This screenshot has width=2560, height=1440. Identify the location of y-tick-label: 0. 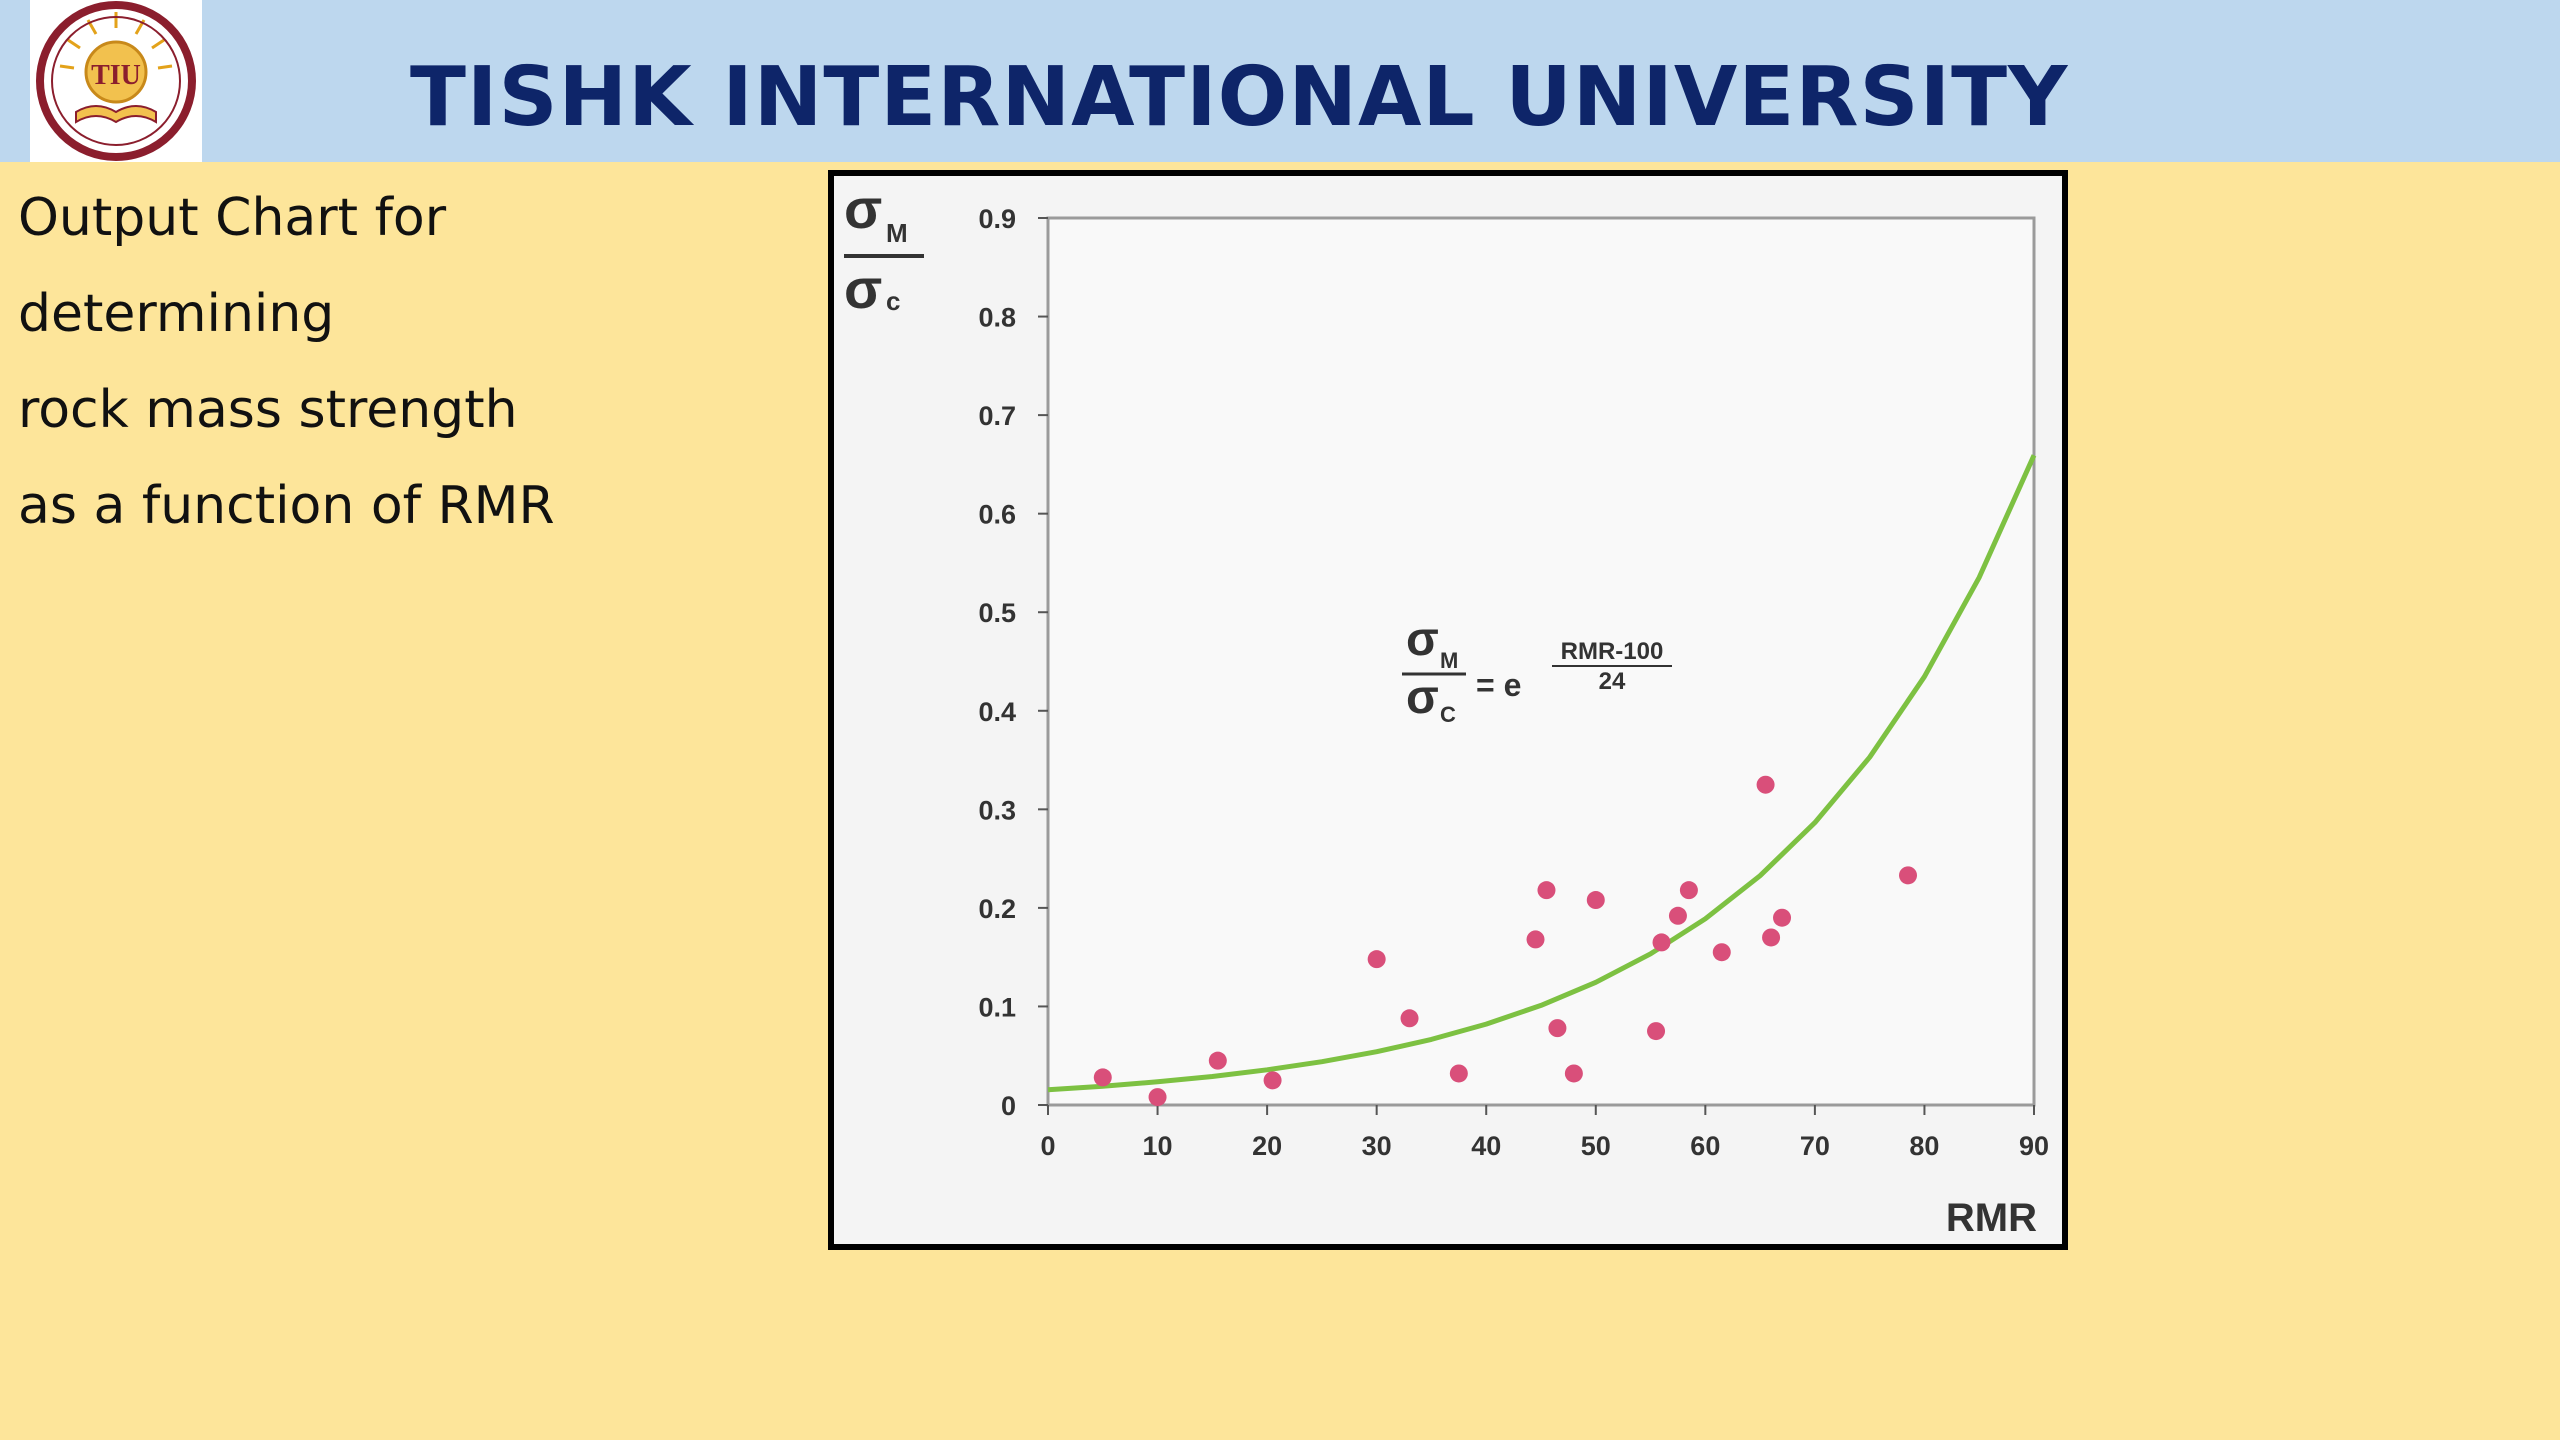
(1008, 1106).